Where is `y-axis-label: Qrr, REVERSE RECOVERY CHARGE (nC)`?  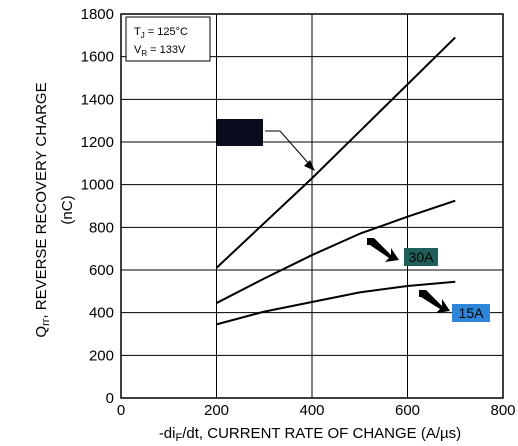
y-axis-label: Qrr, REVERSE RECOVERY CHARGE (nC) is located at coordinates (54, 209).